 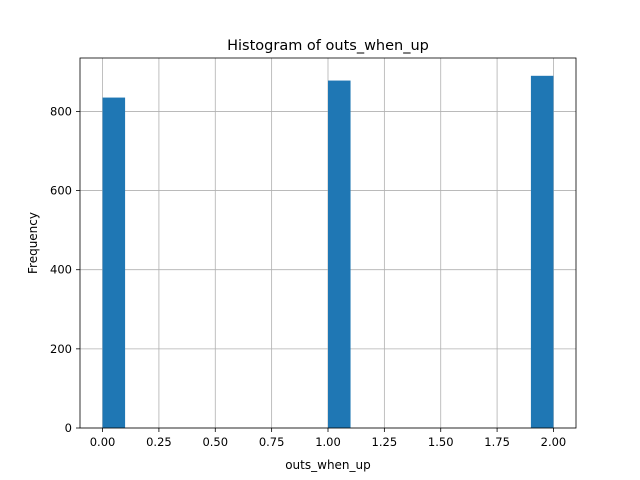 What do you see at coordinates (159, 442) in the screenshot?
I see `x-tick-label: 0.25` at bounding box center [159, 442].